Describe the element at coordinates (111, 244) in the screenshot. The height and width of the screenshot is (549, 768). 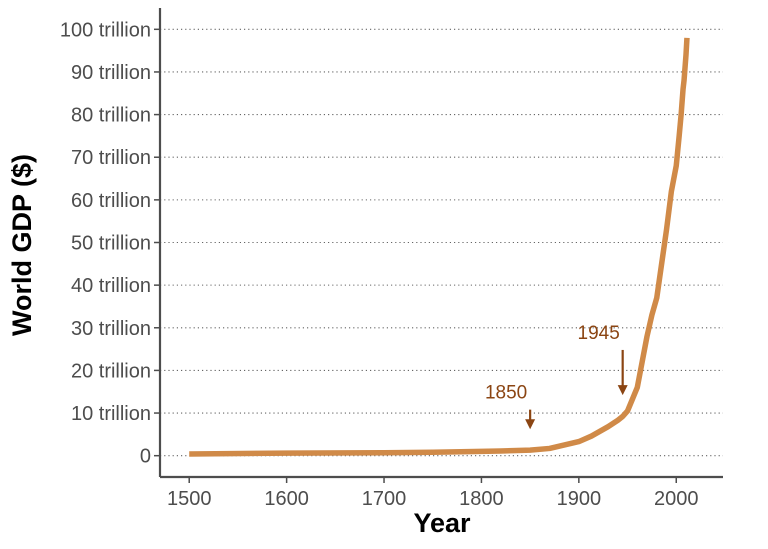
I see `y-tick-label: 50 trillion` at that location.